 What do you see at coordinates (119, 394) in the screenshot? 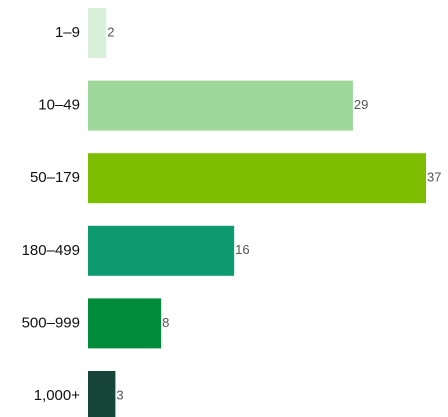
I see `value-label: 3` at bounding box center [119, 394].